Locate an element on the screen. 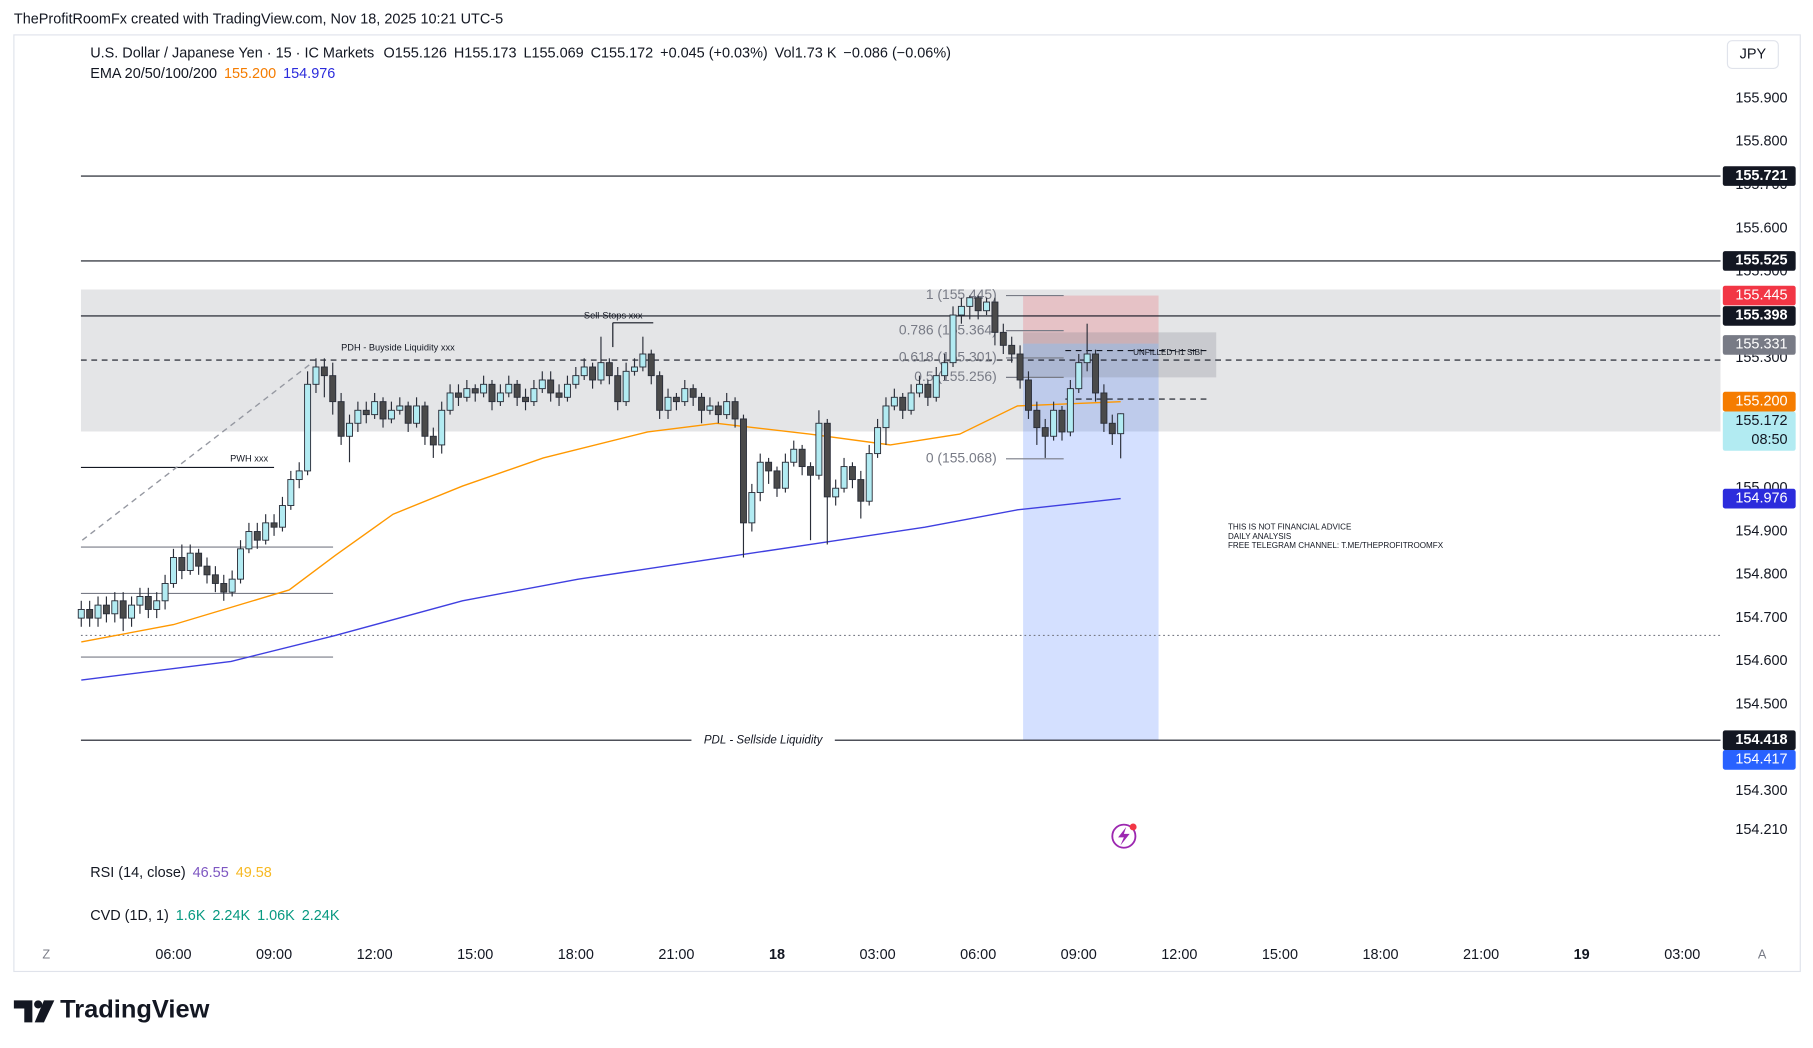 This screenshot has height=1048, width=1813. legend-value: O155.126 is located at coordinates (415, 53).